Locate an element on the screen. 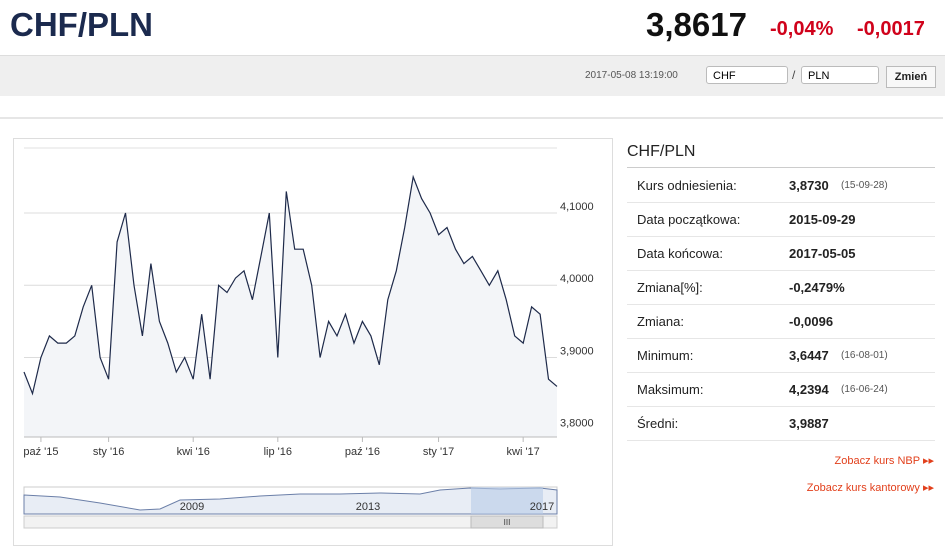 The height and width of the screenshot is (551, 945). stats-note: (16-06-24) is located at coordinates (864, 389).